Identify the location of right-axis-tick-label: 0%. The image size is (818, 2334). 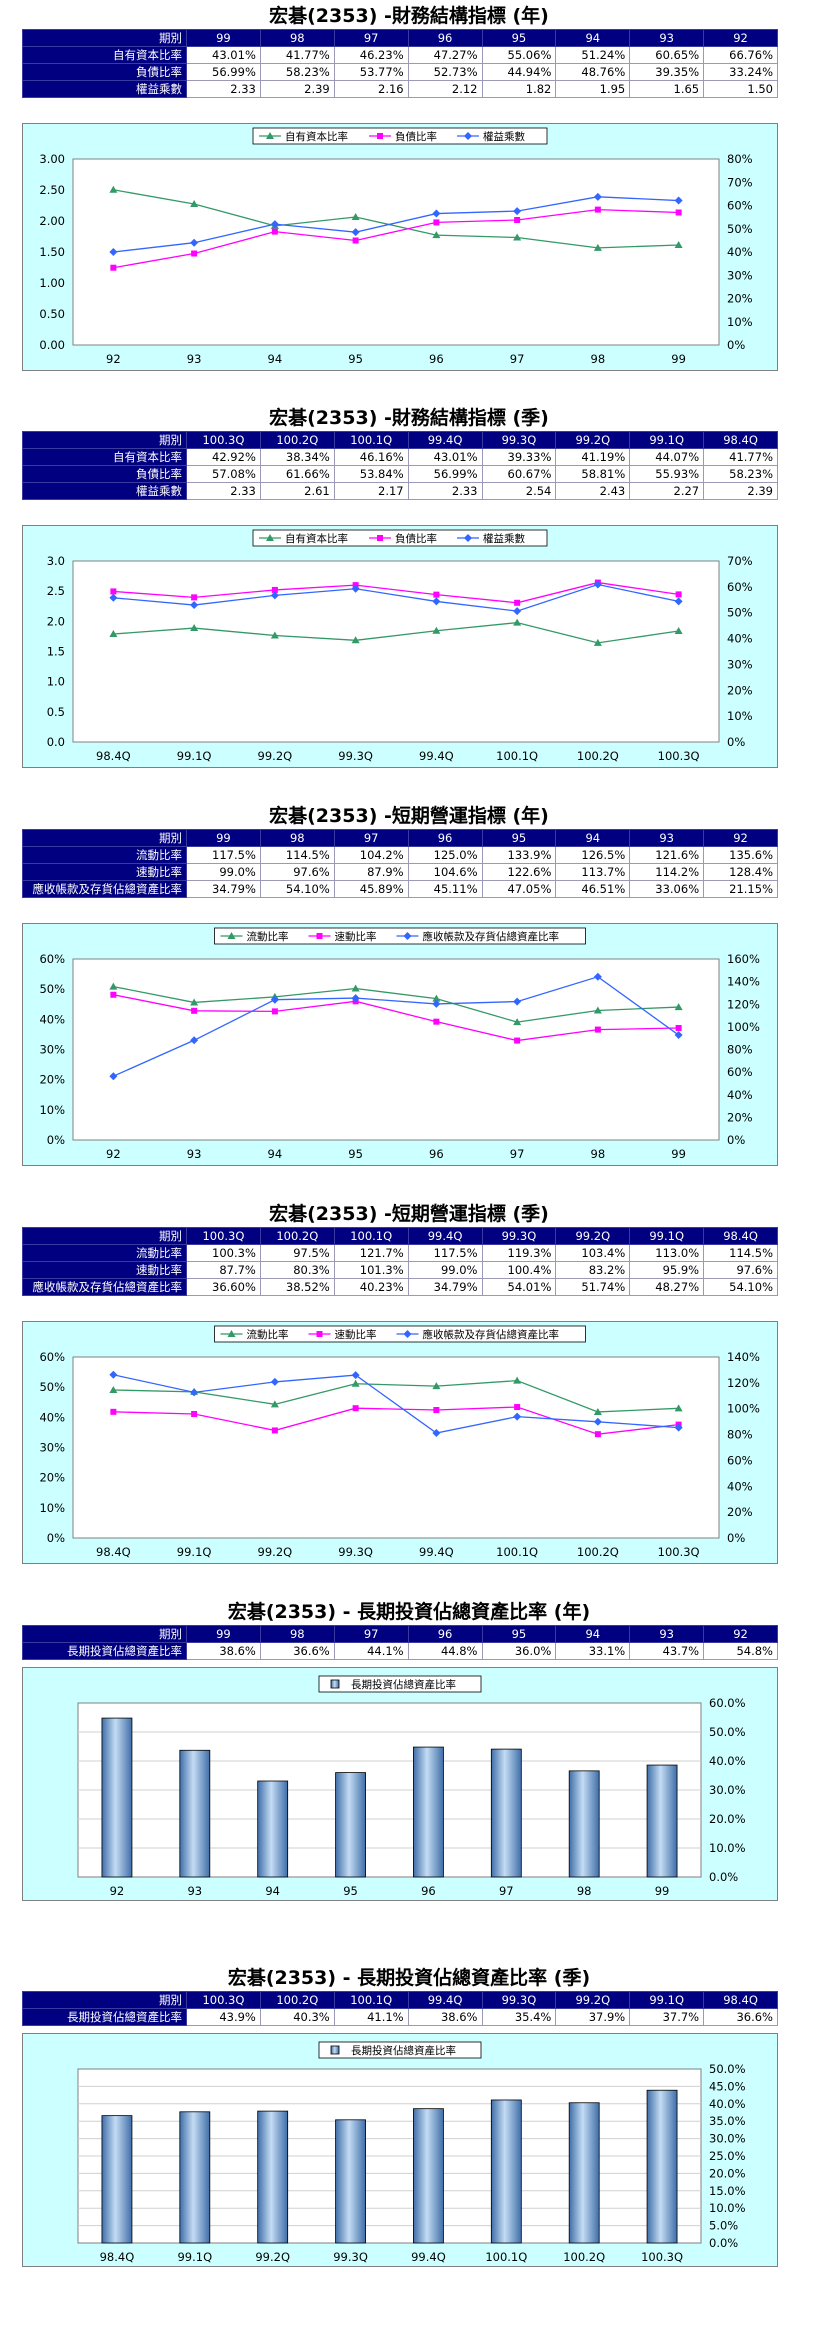
(736, 1538).